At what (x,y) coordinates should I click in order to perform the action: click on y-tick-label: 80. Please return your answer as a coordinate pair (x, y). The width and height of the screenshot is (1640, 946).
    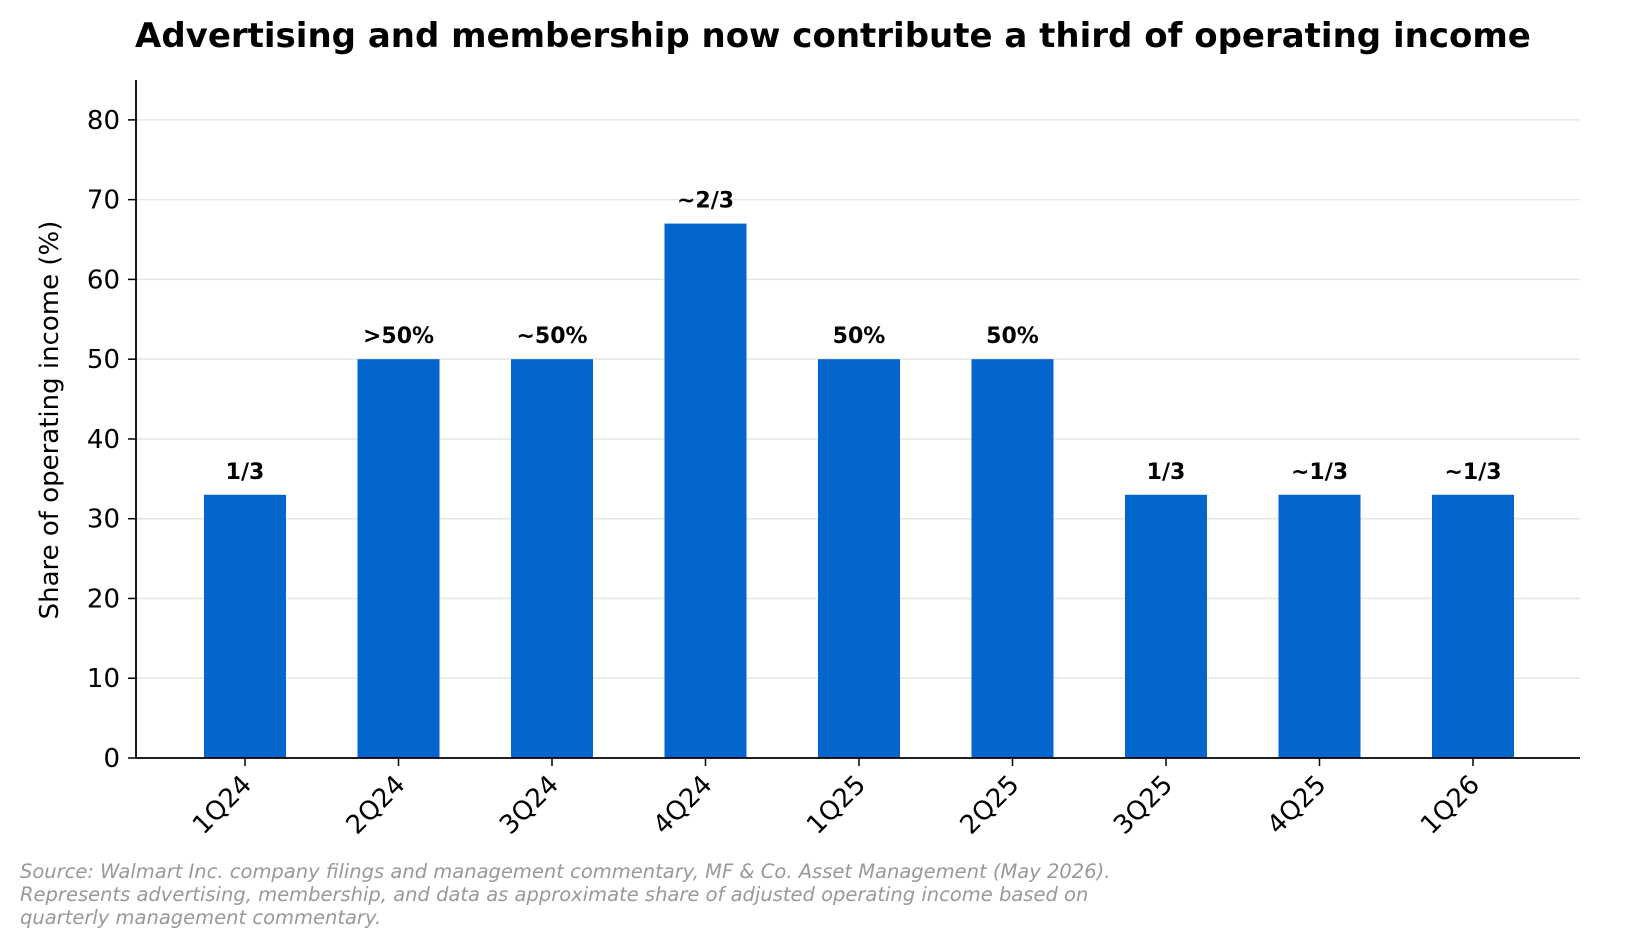
    Looking at the image, I should click on (103, 121).